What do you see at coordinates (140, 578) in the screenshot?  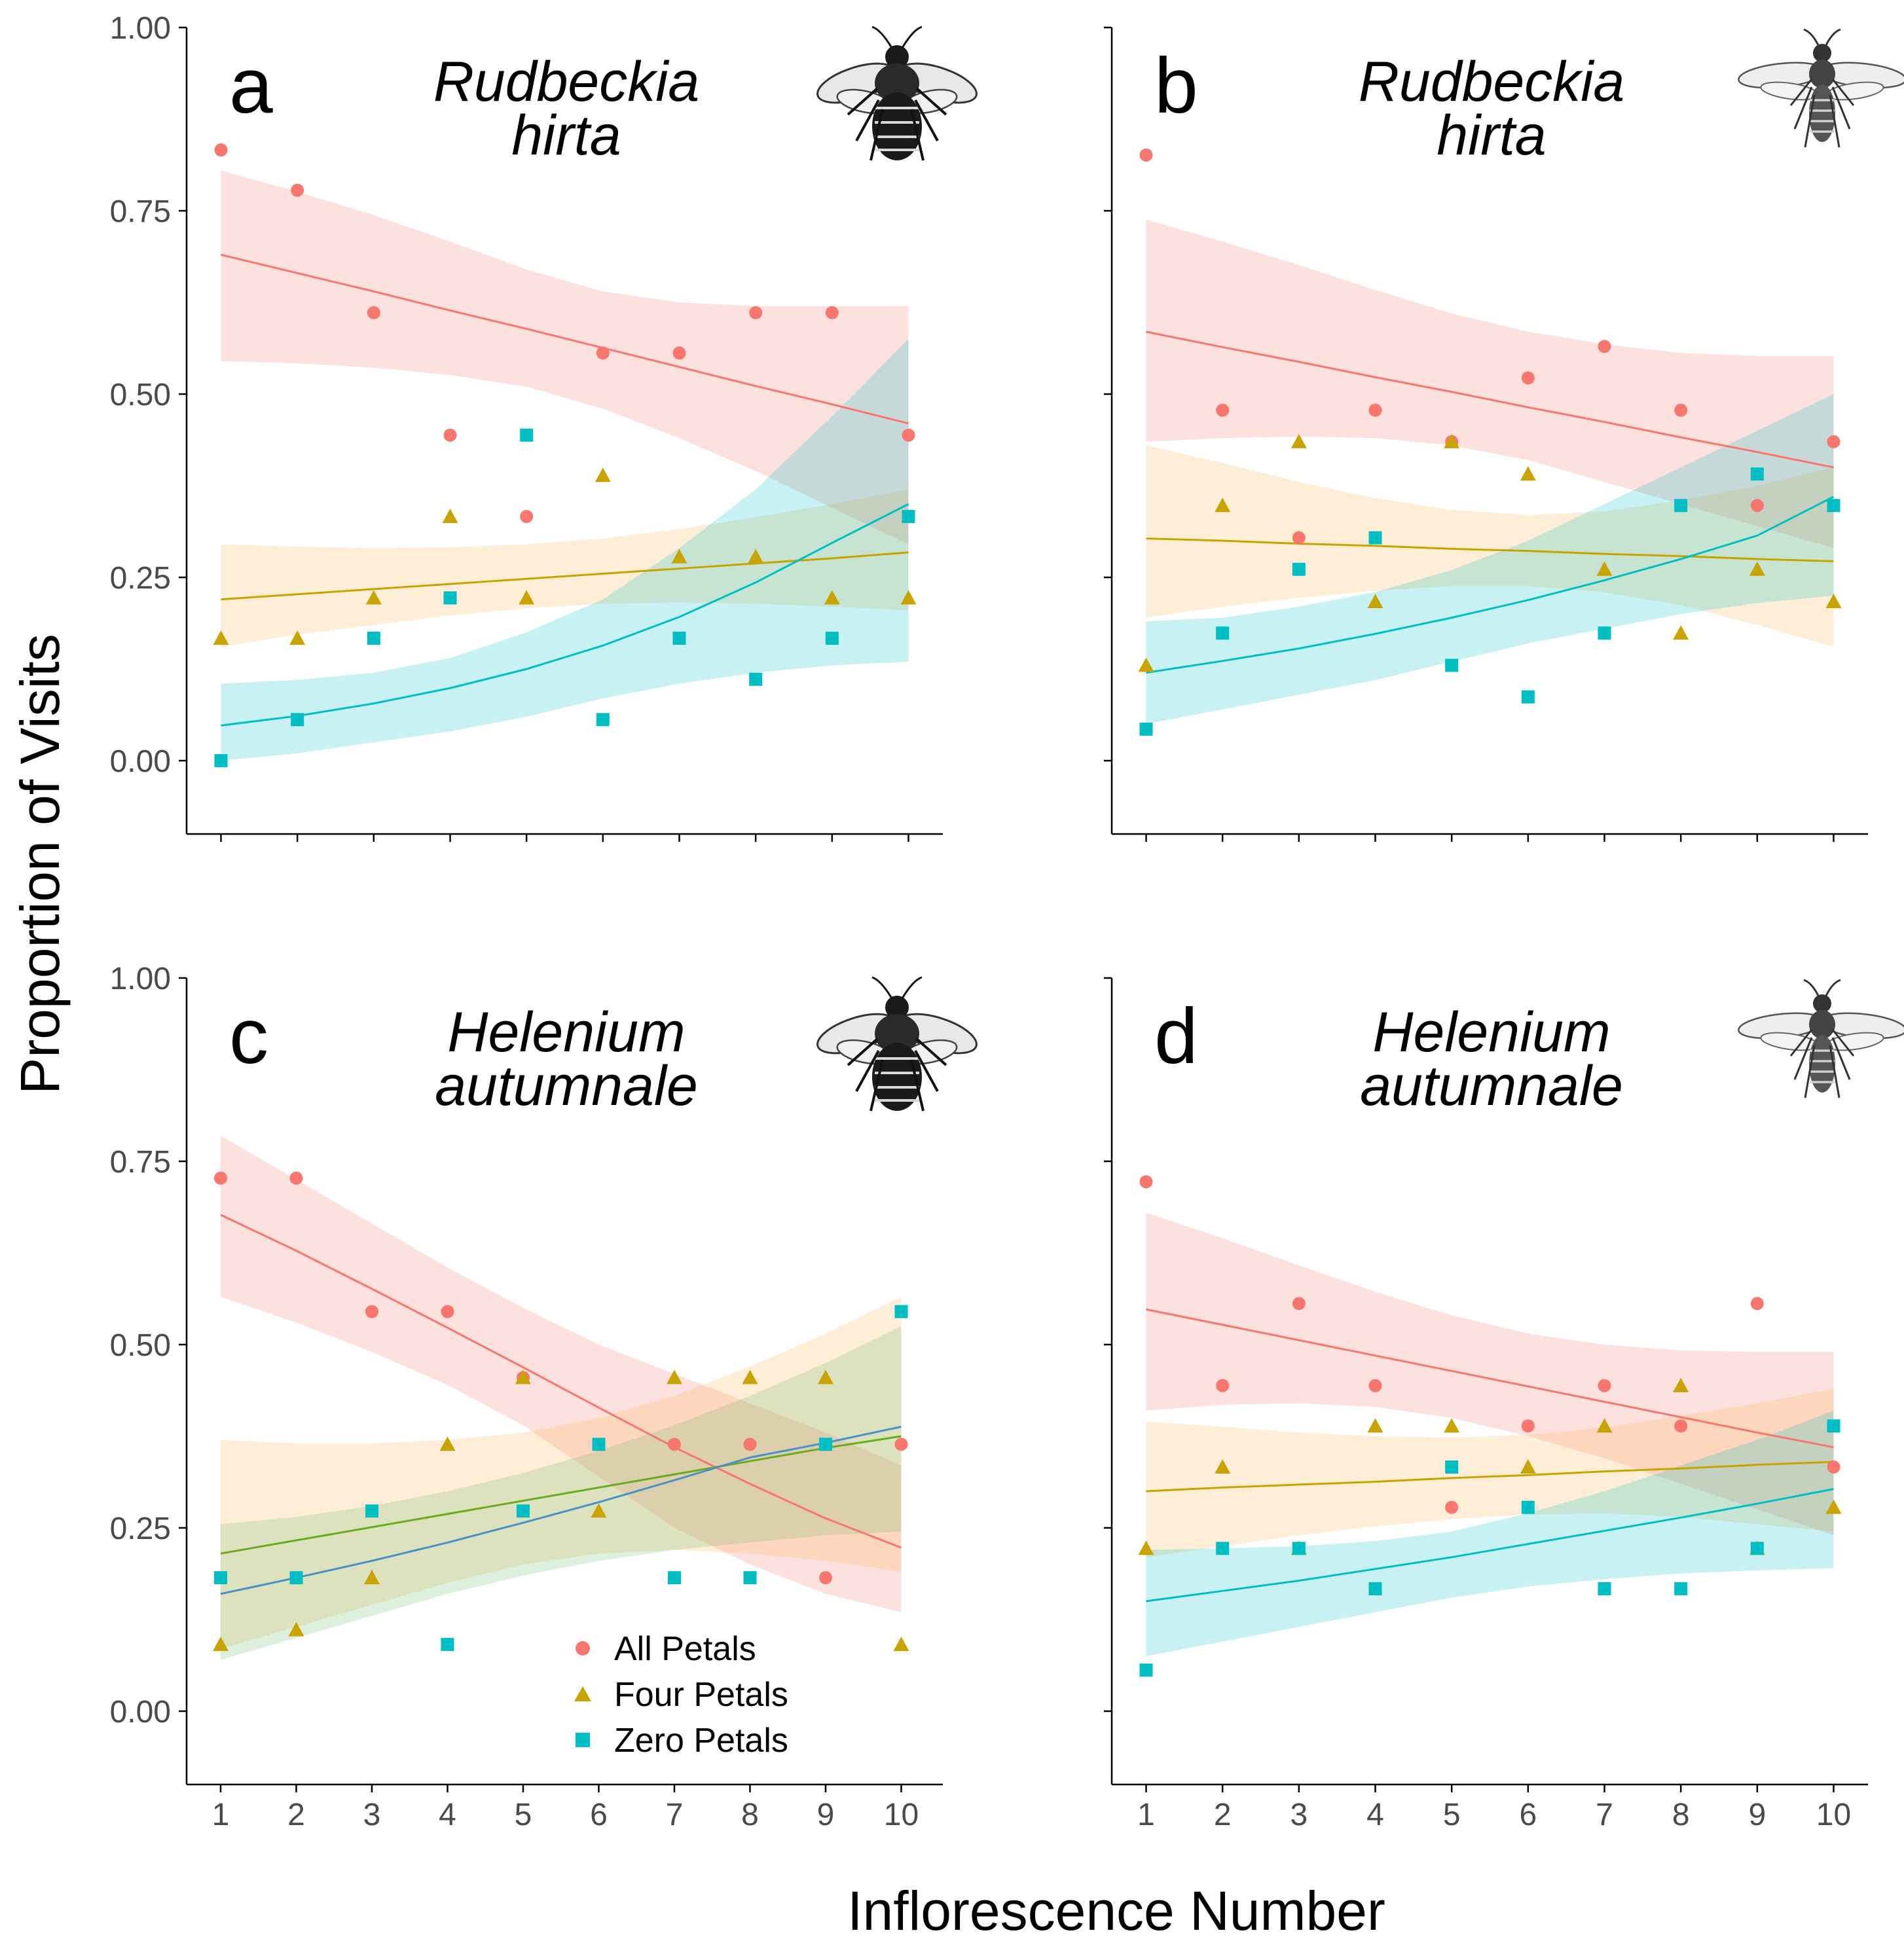 I see `y-tick-label: 0.25` at bounding box center [140, 578].